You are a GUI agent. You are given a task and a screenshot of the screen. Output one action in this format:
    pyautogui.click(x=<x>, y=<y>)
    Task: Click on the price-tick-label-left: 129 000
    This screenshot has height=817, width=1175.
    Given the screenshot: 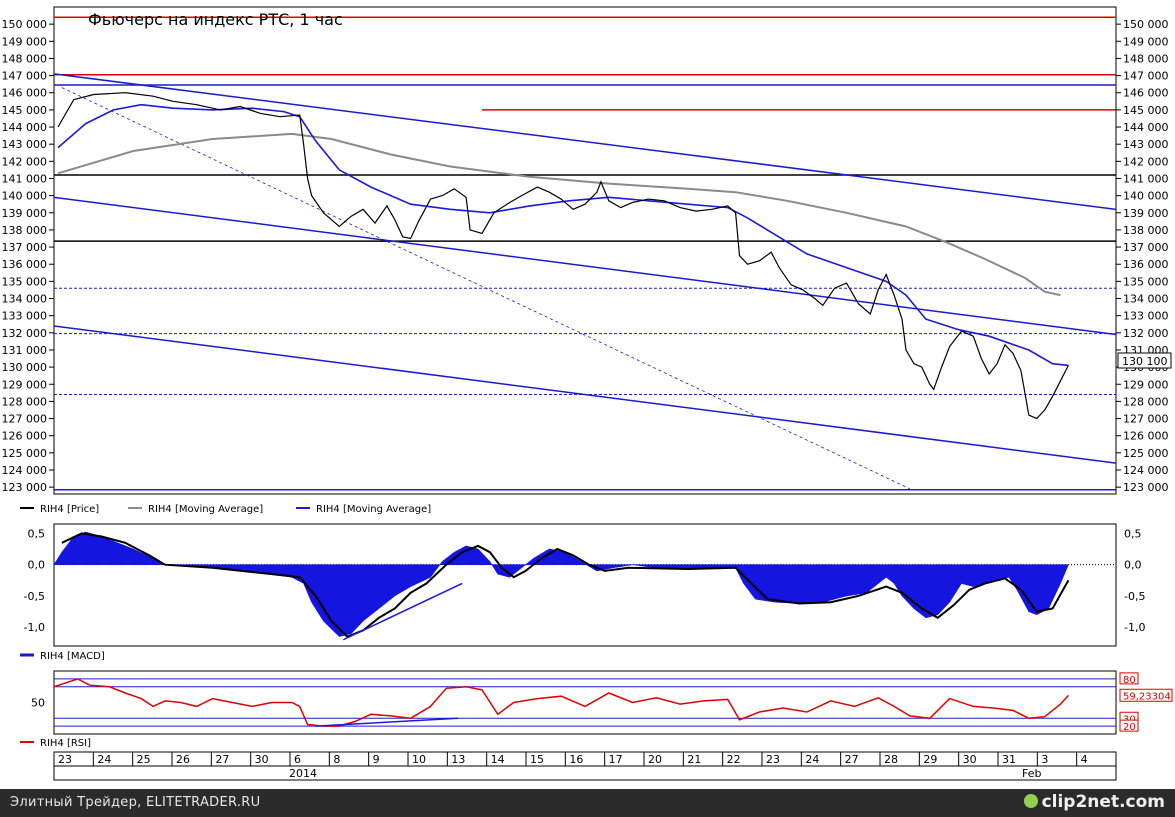 What is the action you would take?
    pyautogui.click(x=25, y=384)
    